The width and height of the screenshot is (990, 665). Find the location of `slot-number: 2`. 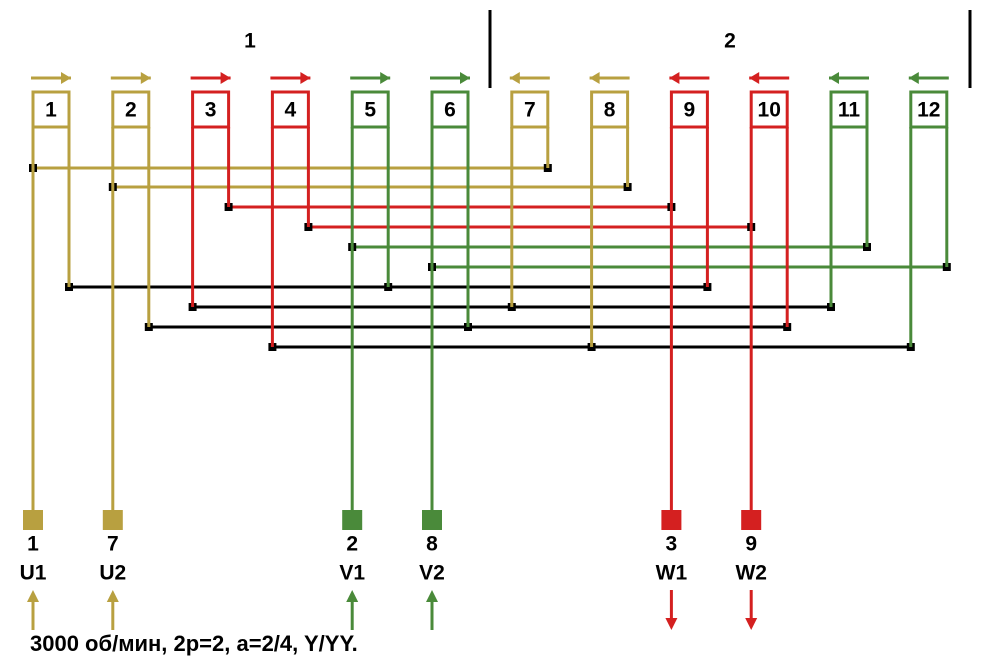

slot-number: 2 is located at coordinates (131, 110).